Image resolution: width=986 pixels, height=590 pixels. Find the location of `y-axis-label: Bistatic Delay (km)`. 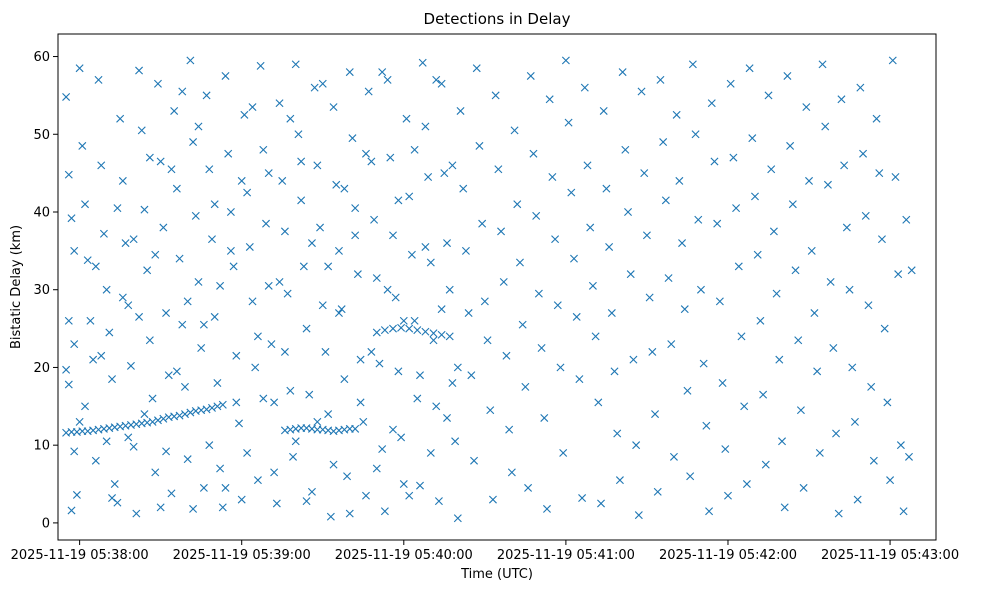

y-axis-label: Bistatic Delay (km) is located at coordinates (16, 287).